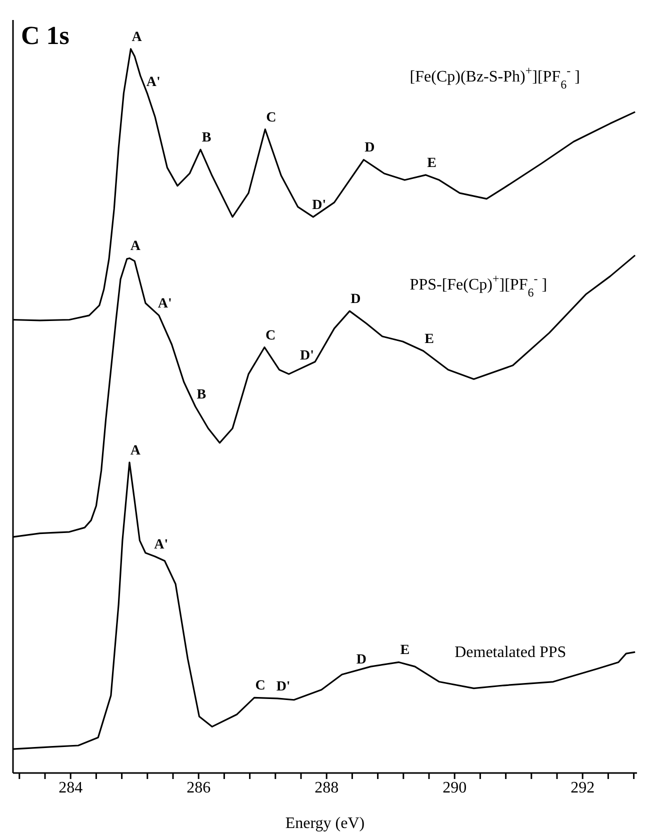 This screenshot has width=645, height=840. I want to click on series-label: PPS-[Fe(Cp)$^{+}$][PF$_{6}$$^{-}$ ], so click(479, 285).